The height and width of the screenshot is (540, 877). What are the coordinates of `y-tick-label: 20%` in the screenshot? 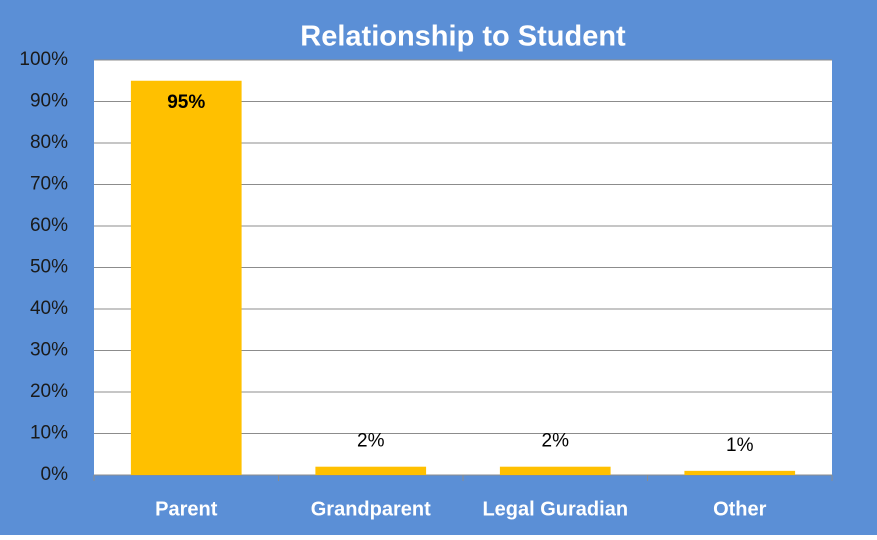 It's located at (49, 391).